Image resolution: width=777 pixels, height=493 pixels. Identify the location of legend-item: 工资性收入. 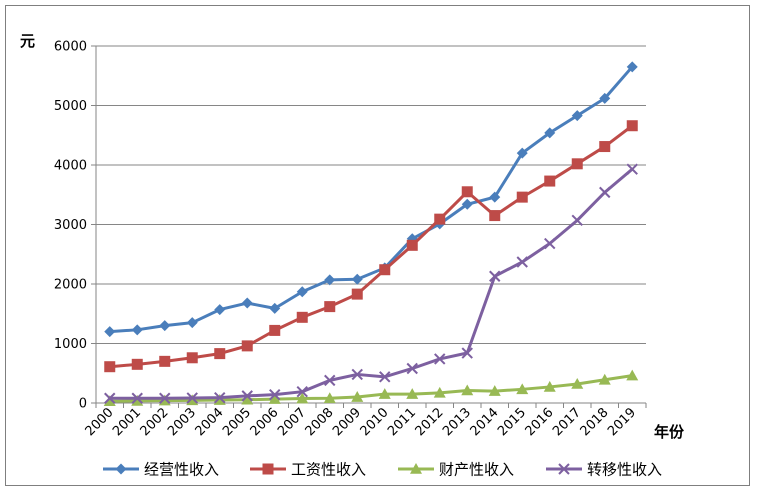
(308, 470).